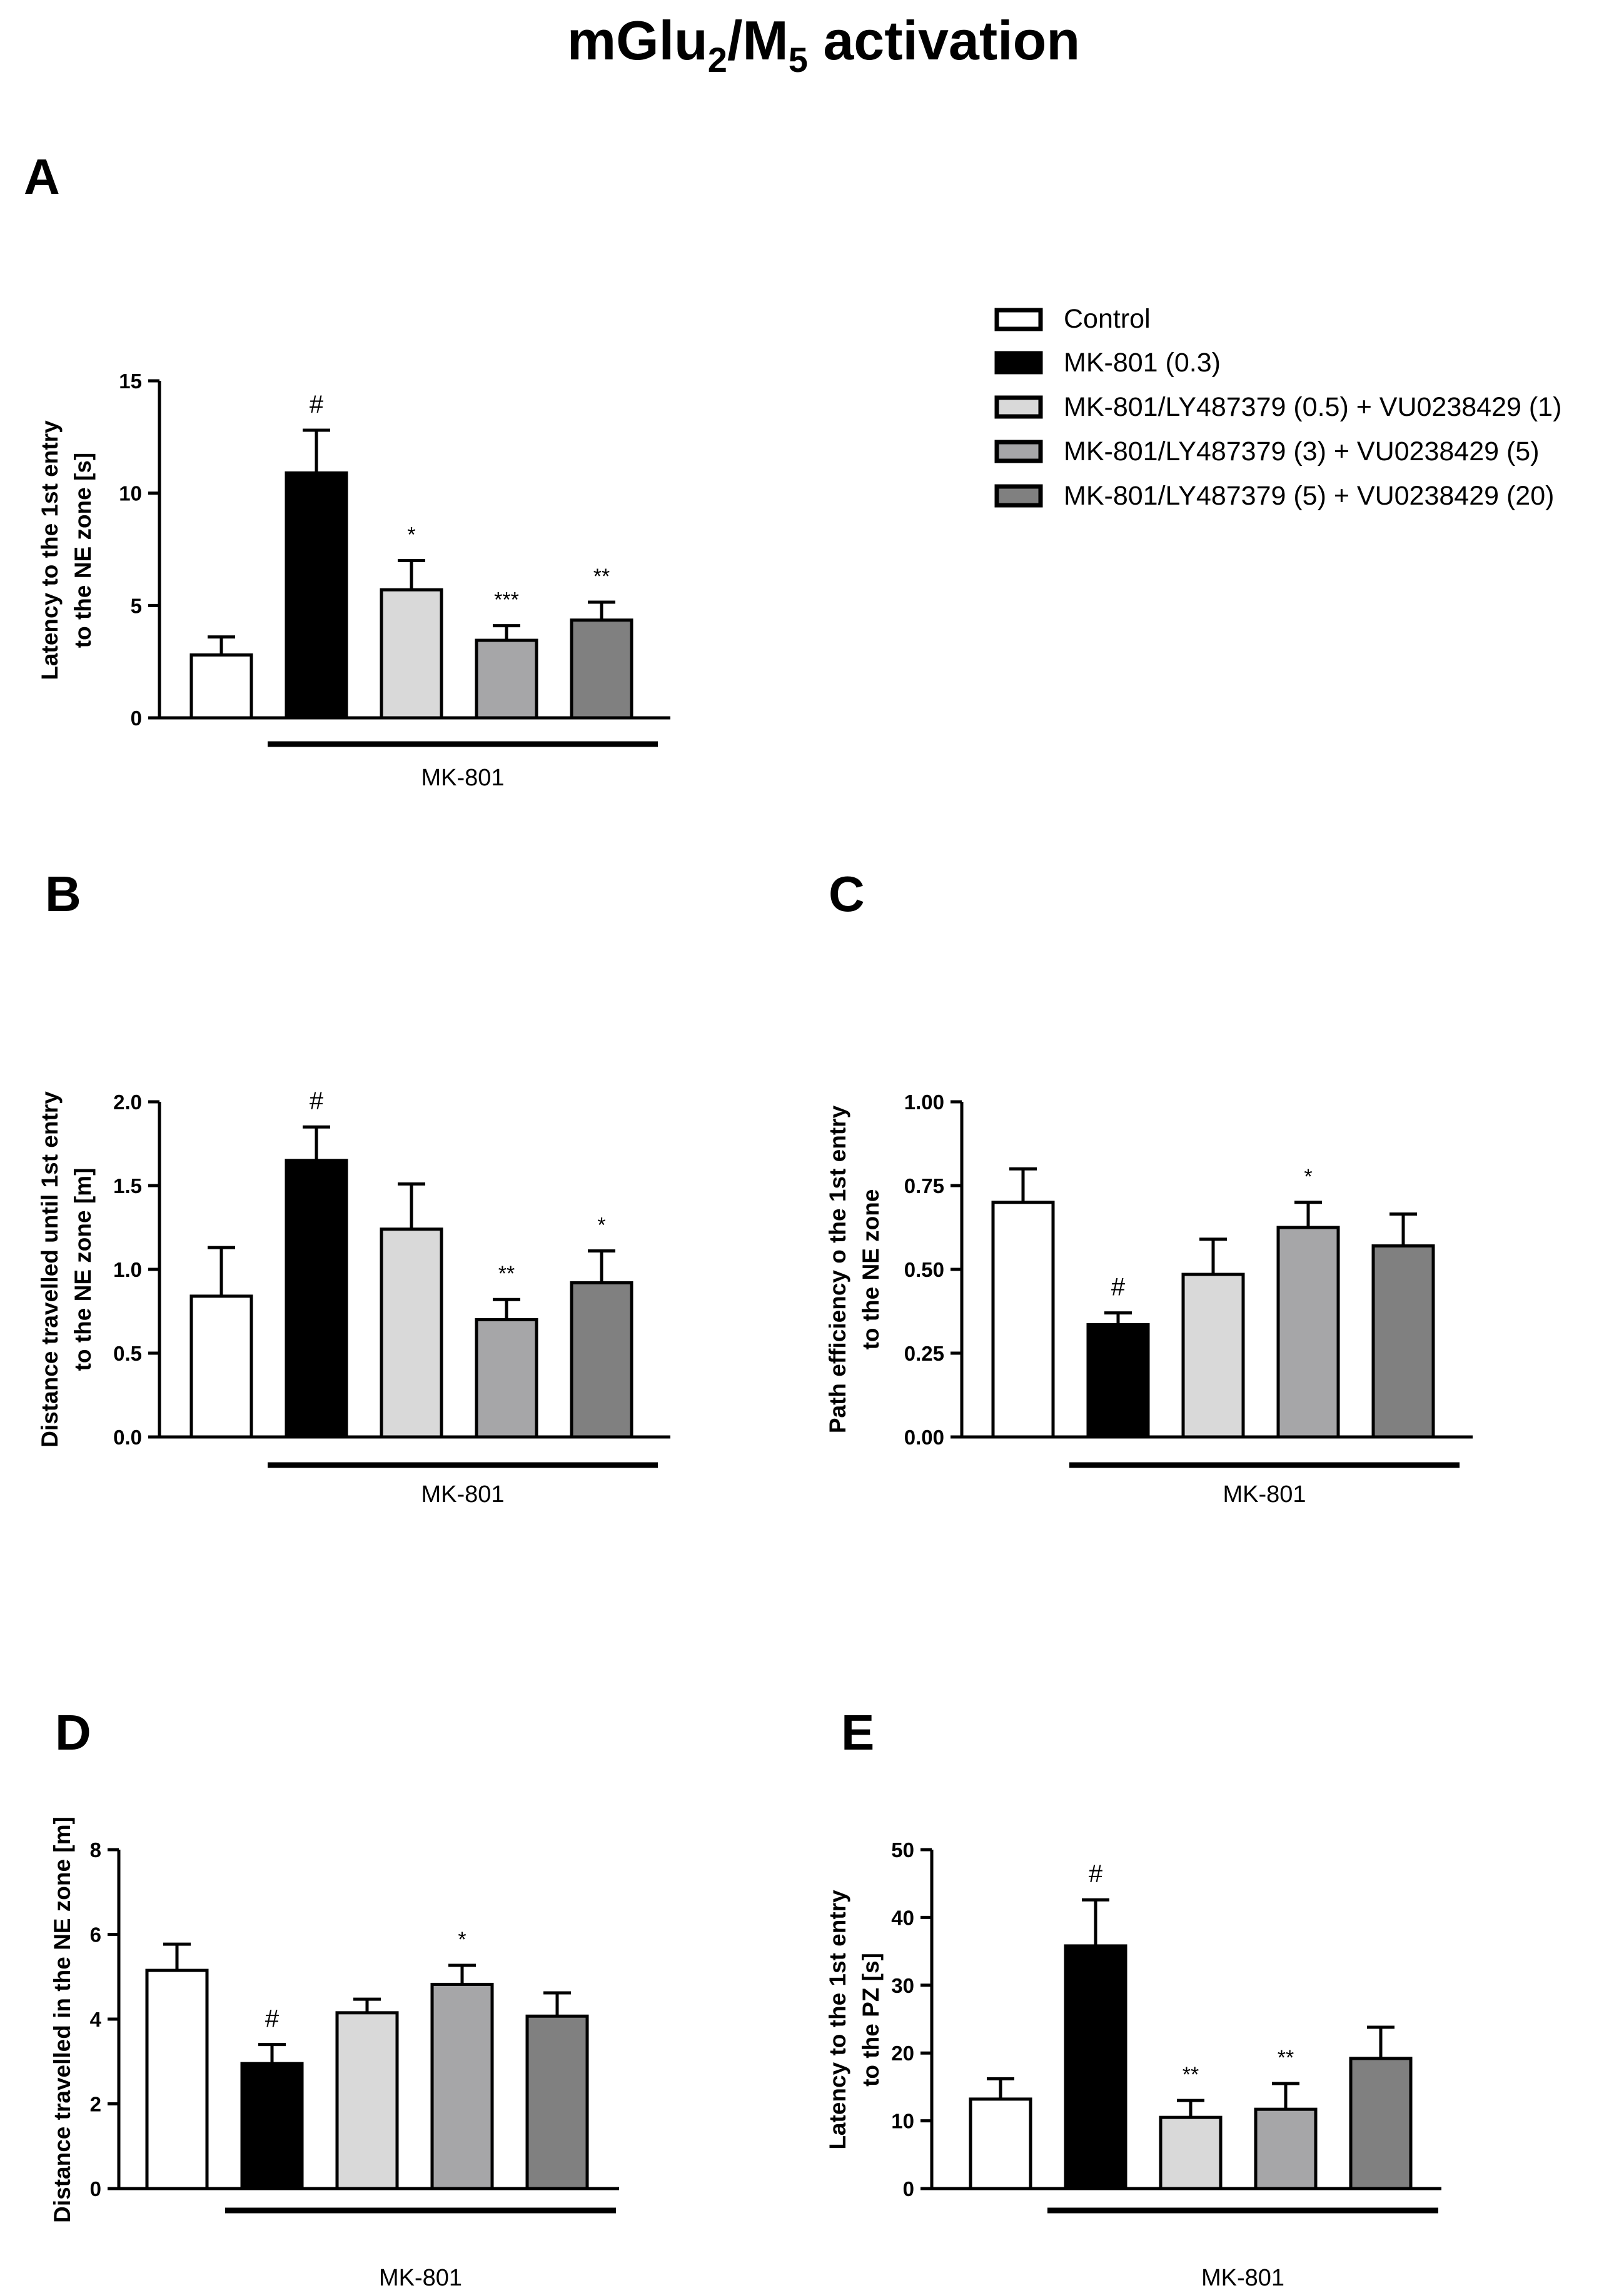 The image size is (1624, 2288). I want to click on legend-swatch-dose-low, so click(1018, 407).